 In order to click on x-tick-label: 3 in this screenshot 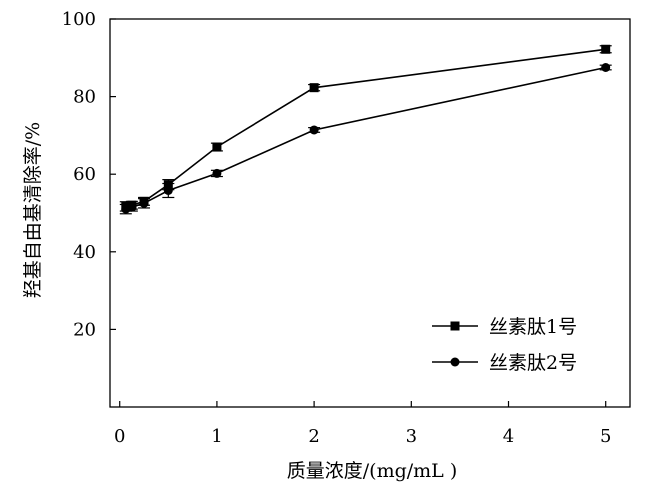, I will do `click(411, 436)`.